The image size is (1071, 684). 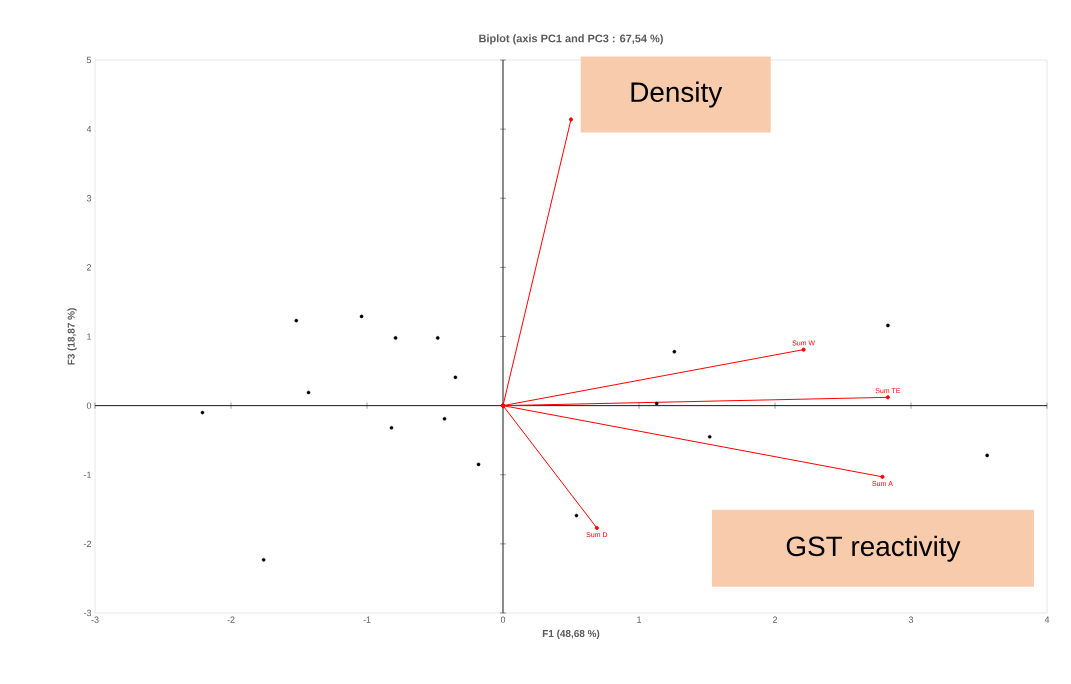 What do you see at coordinates (571, 634) in the screenshot?
I see `x-axis-title: F1 (48,68 %)` at bounding box center [571, 634].